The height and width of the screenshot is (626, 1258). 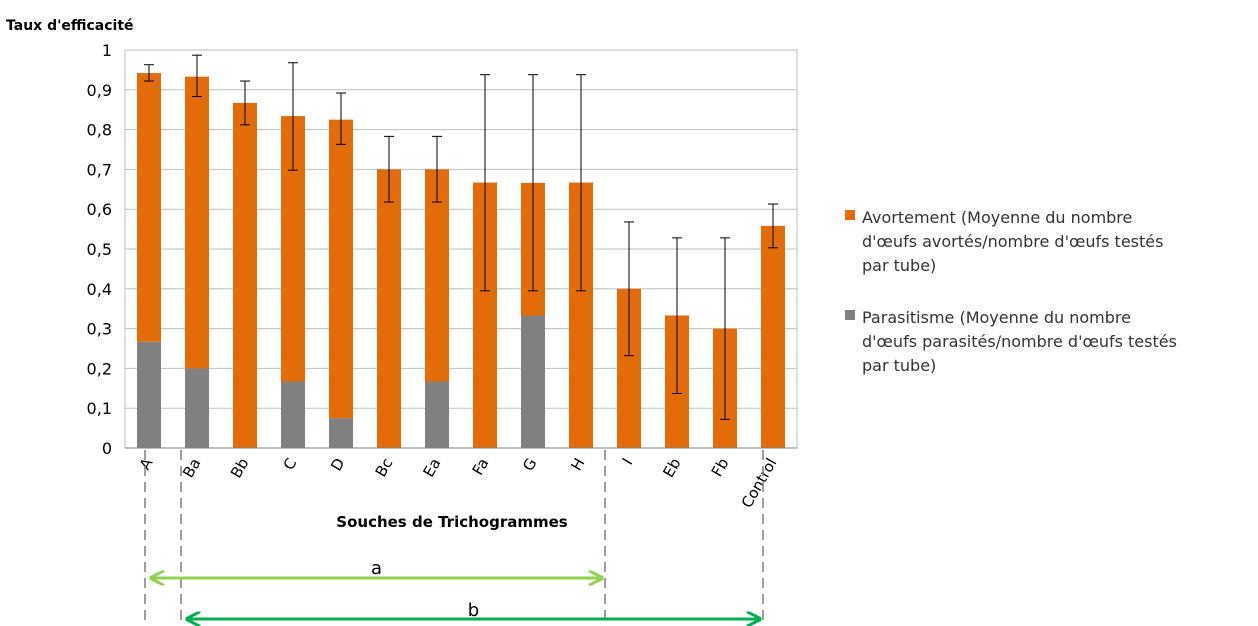 I want to click on group-a-label: a, so click(x=376, y=568).